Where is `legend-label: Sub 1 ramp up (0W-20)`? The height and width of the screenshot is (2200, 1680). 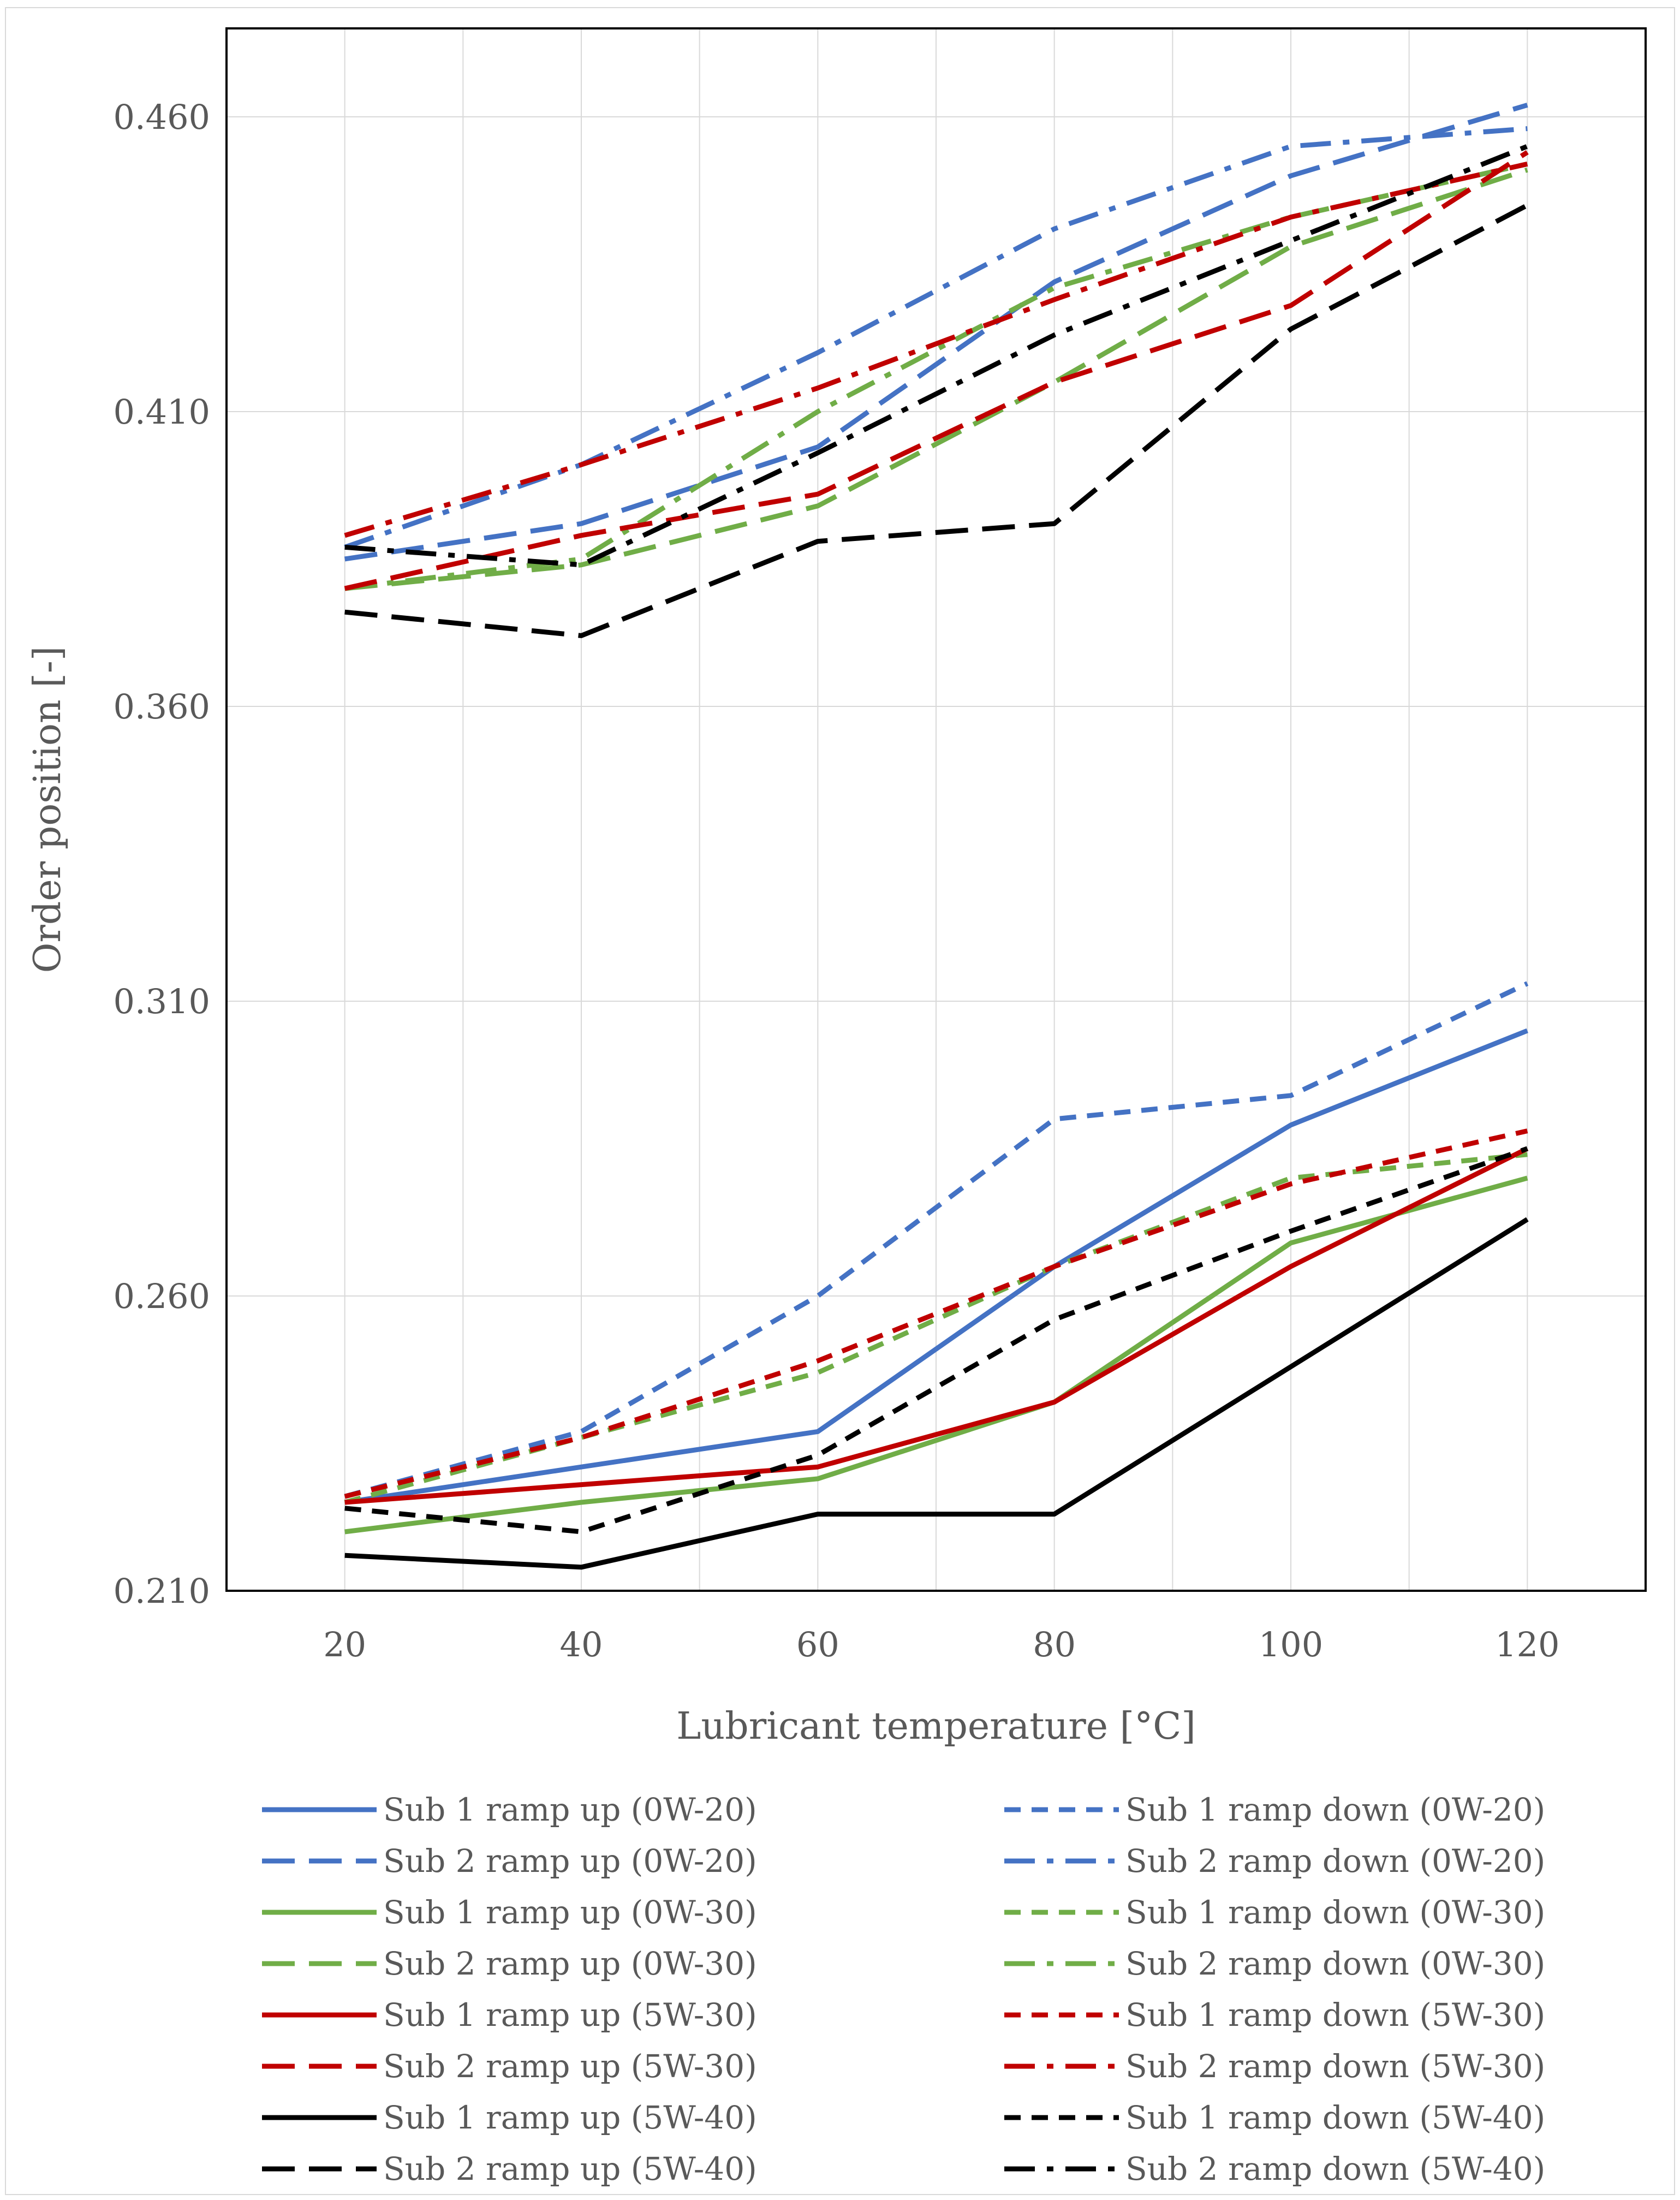
legend-label: Sub 1 ramp up (0W-20) is located at coordinates (570, 1809).